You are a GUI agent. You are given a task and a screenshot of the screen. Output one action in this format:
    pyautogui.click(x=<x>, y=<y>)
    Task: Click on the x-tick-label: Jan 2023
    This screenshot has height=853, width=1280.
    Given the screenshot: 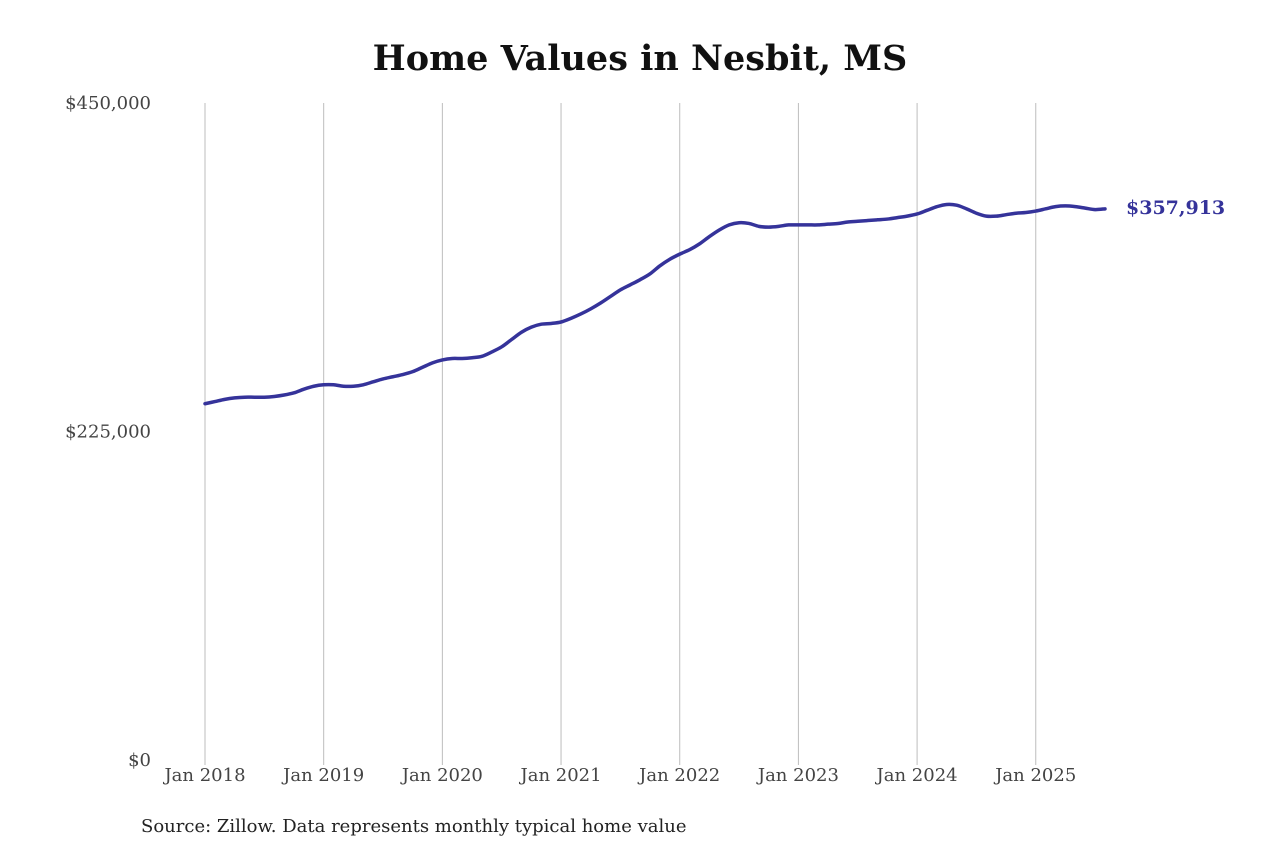 What is the action you would take?
    pyautogui.click(x=797, y=775)
    